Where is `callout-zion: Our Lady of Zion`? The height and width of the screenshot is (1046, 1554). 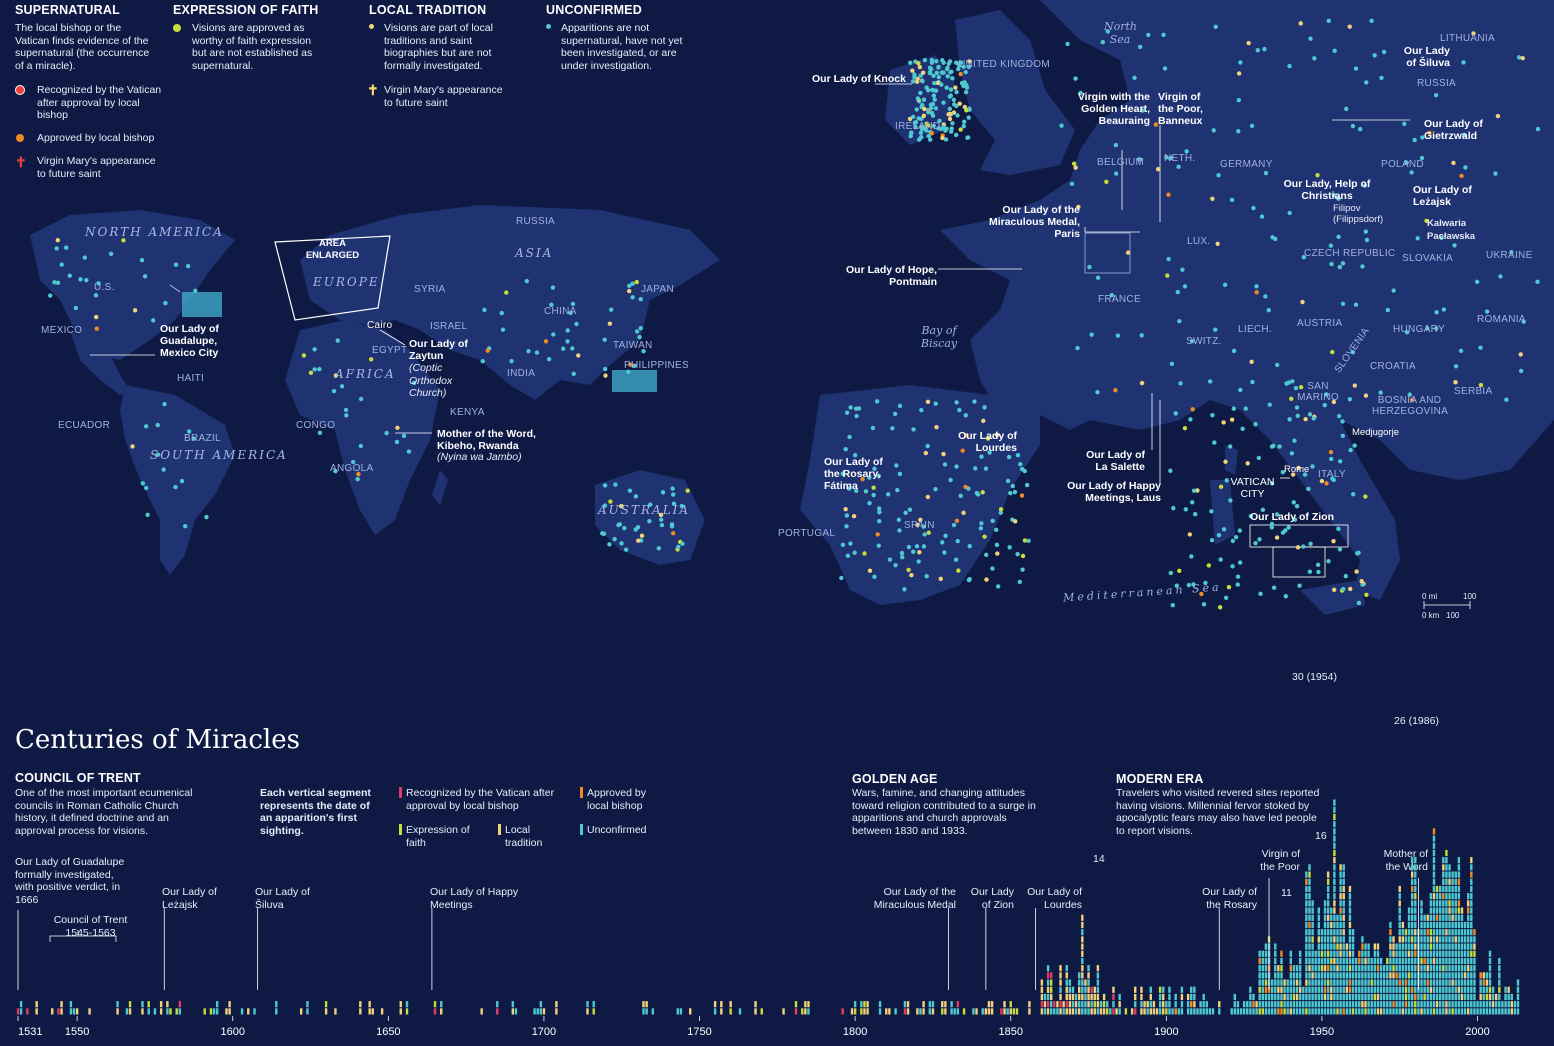
callout-zion: Our Lady of Zion is located at coordinates (1292, 517).